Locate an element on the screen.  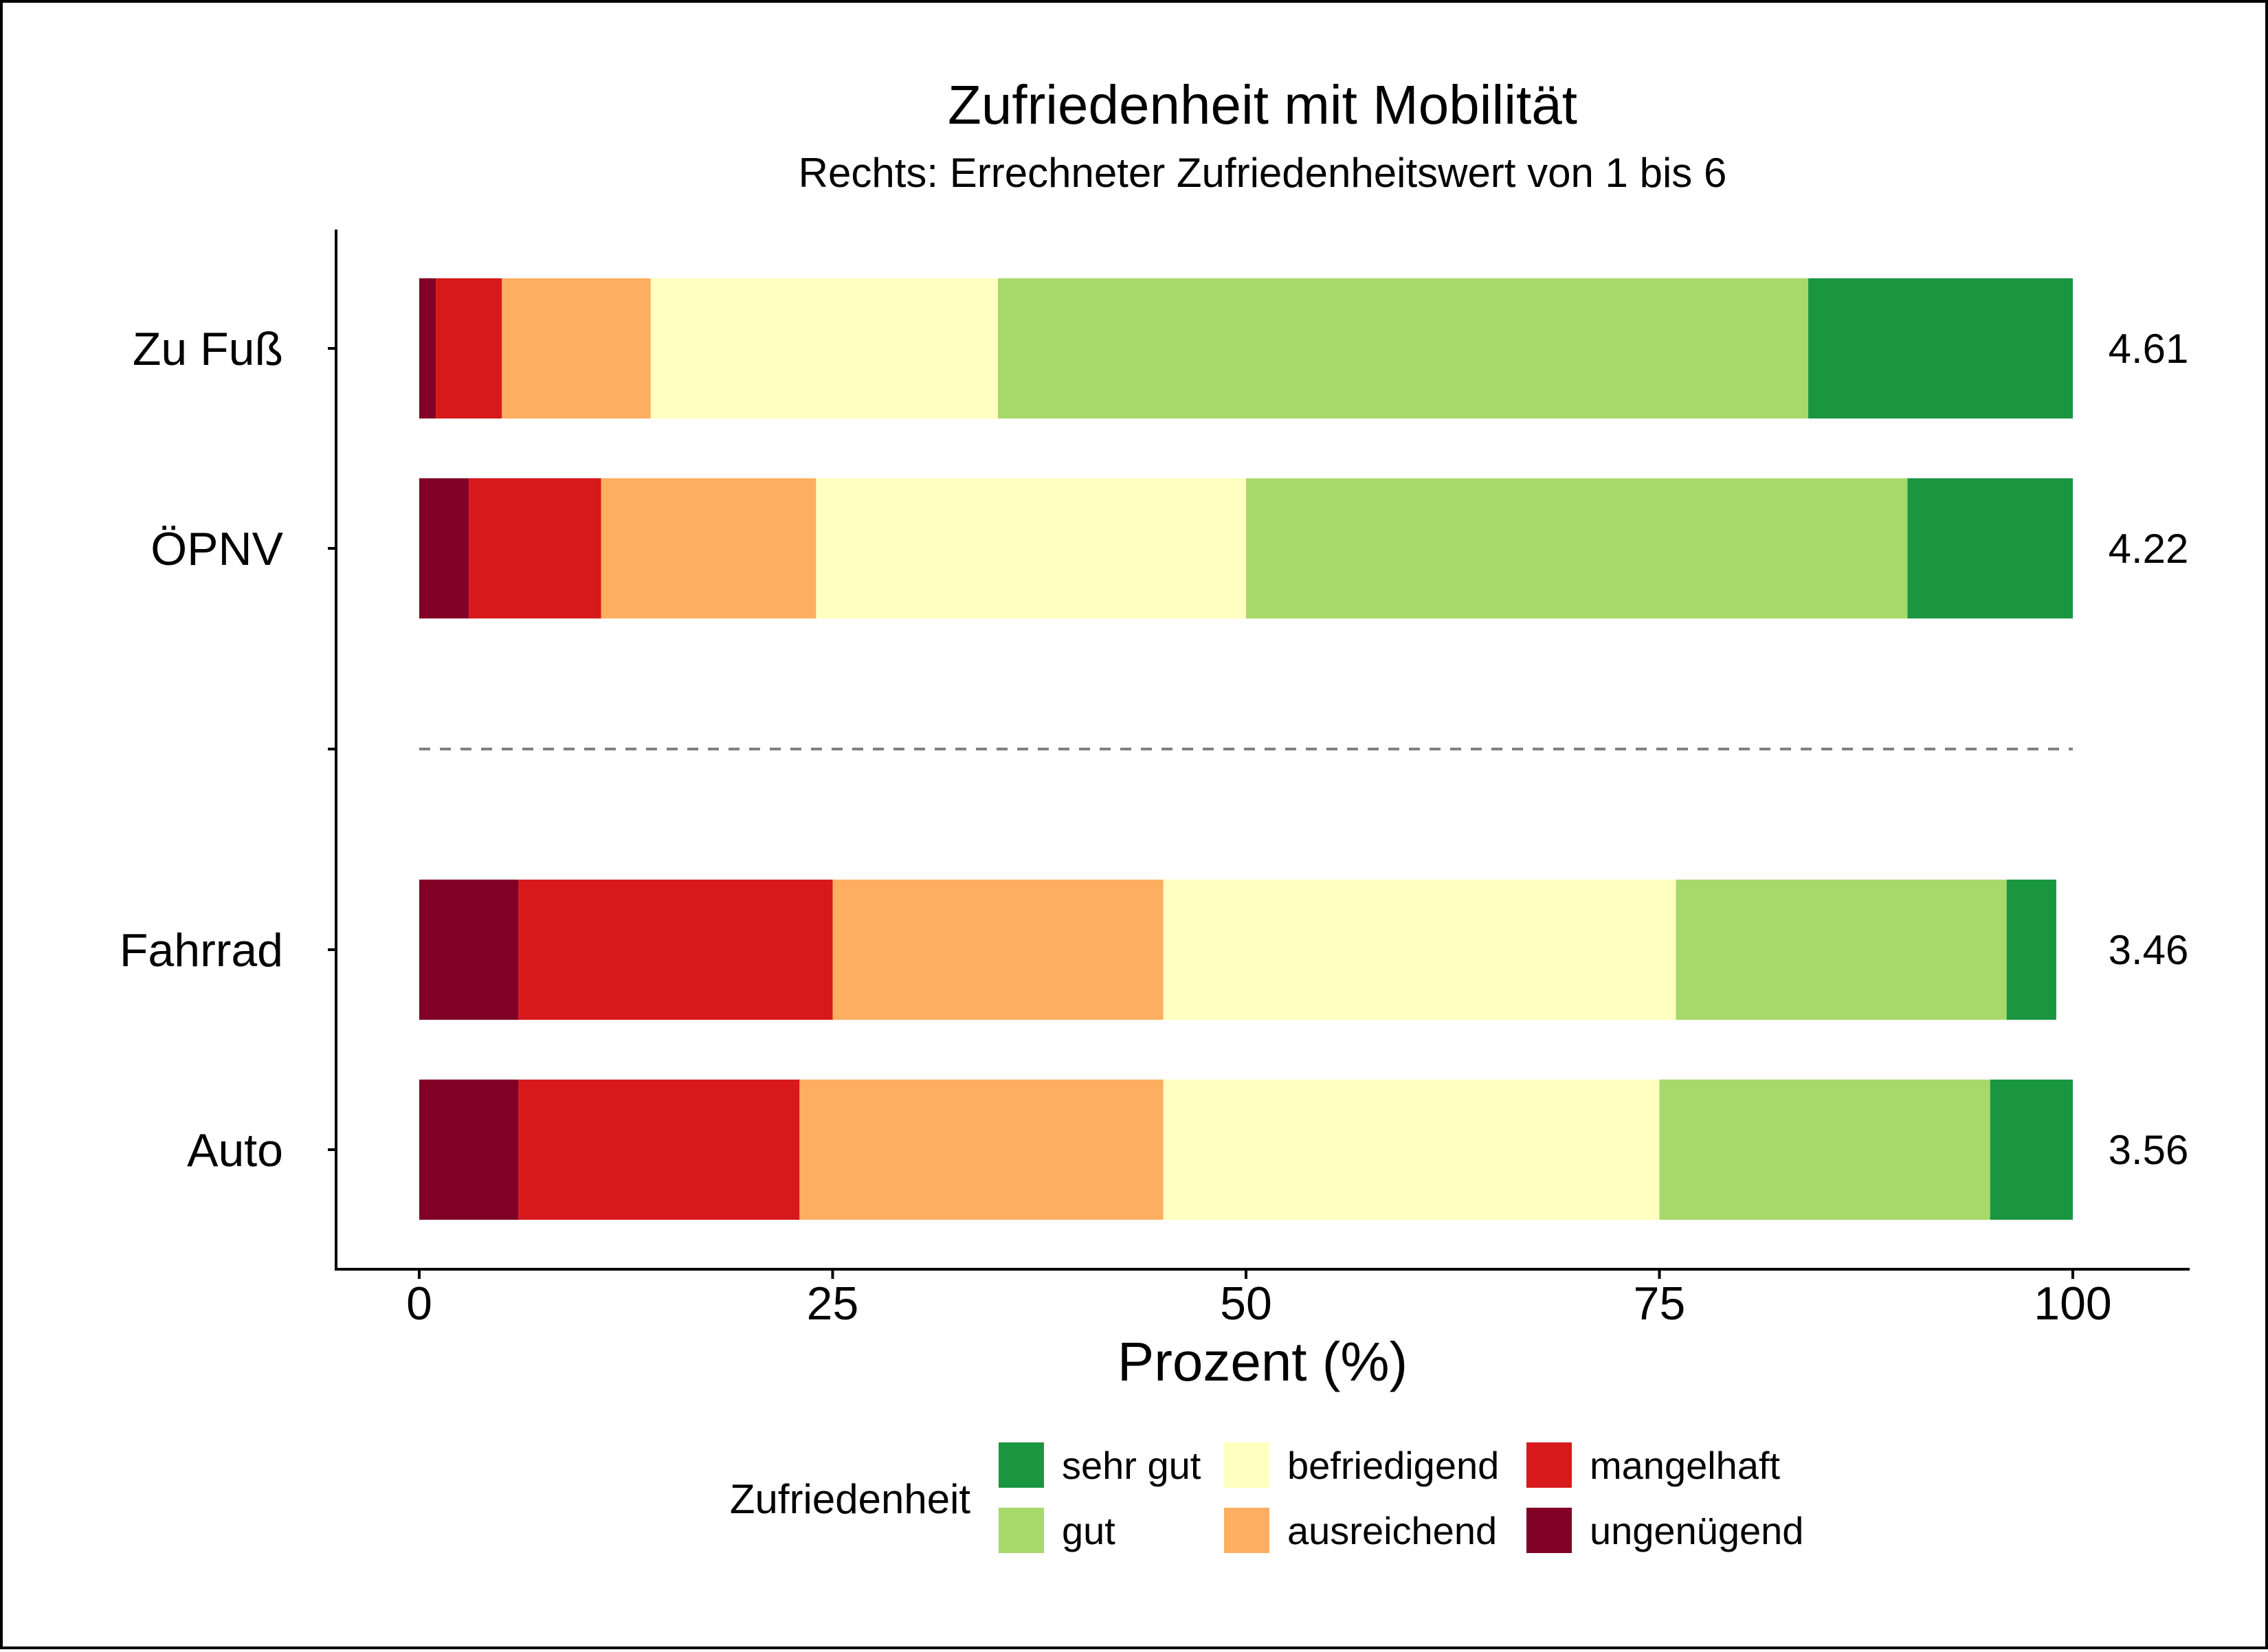
bar-fahrrad-ausreichend is located at coordinates (998, 950).